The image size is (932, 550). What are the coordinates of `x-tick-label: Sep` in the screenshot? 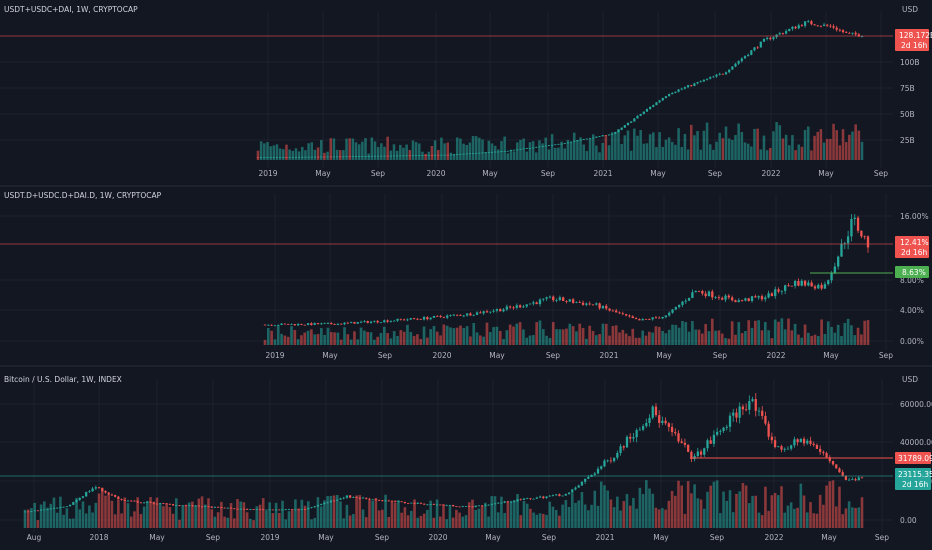 It's located at (886, 355).